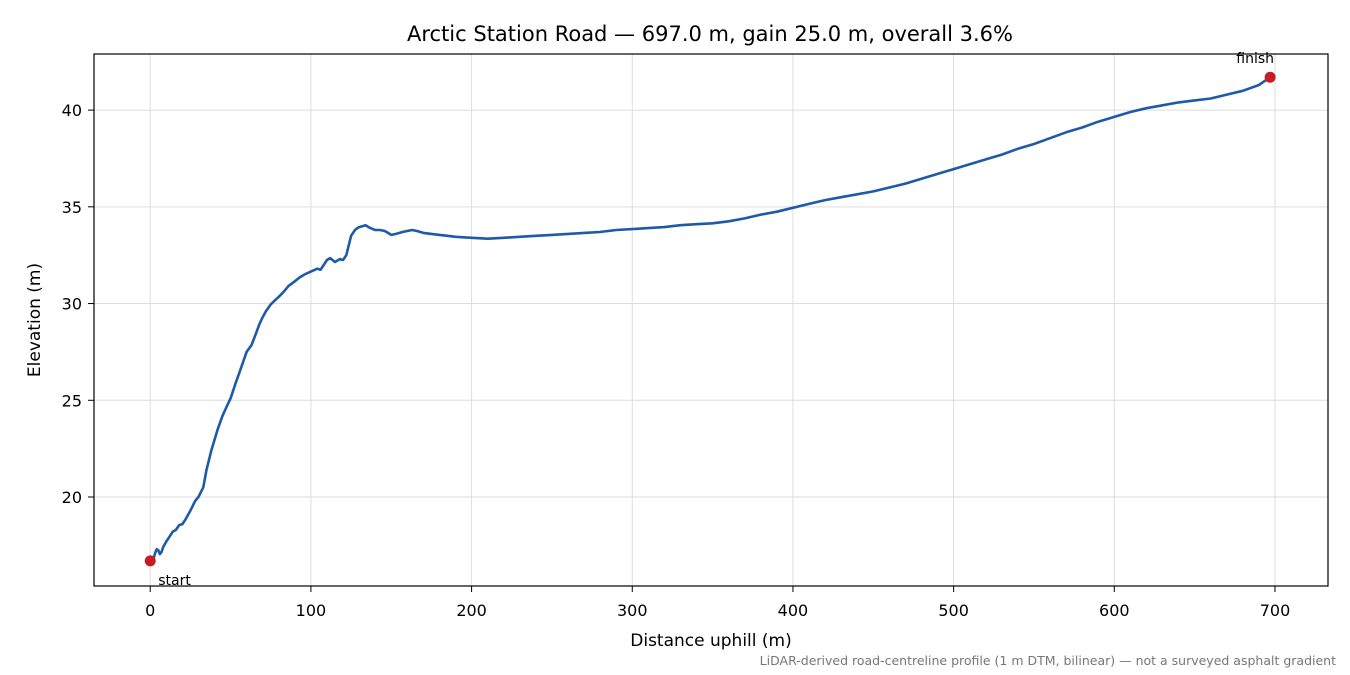 The width and height of the screenshot is (1350, 675). What do you see at coordinates (35, 320) in the screenshot?
I see `y-axis-label: Elevation (m)` at bounding box center [35, 320].